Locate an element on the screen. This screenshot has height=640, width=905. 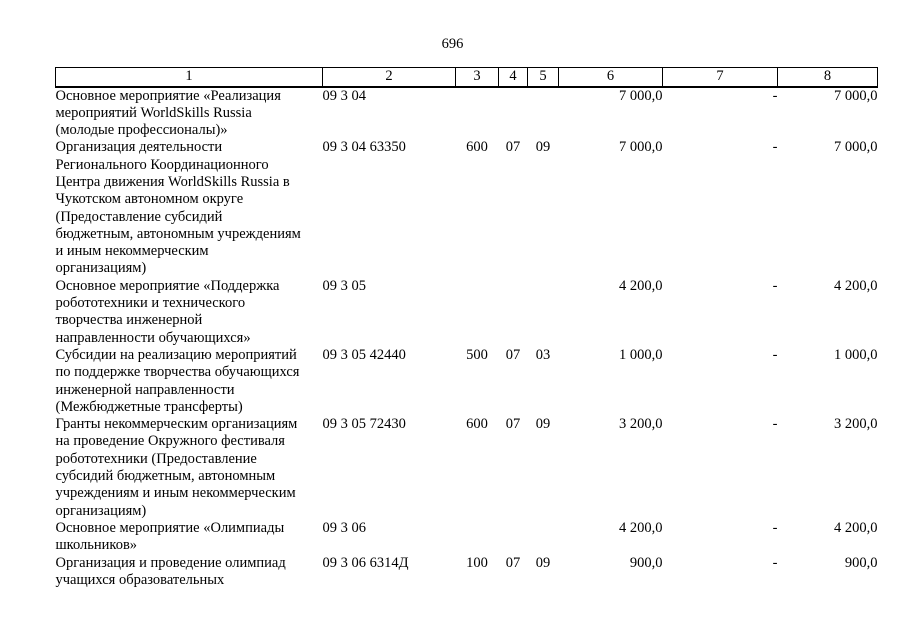
cell-col3: 500 is located at coordinates (477, 354).